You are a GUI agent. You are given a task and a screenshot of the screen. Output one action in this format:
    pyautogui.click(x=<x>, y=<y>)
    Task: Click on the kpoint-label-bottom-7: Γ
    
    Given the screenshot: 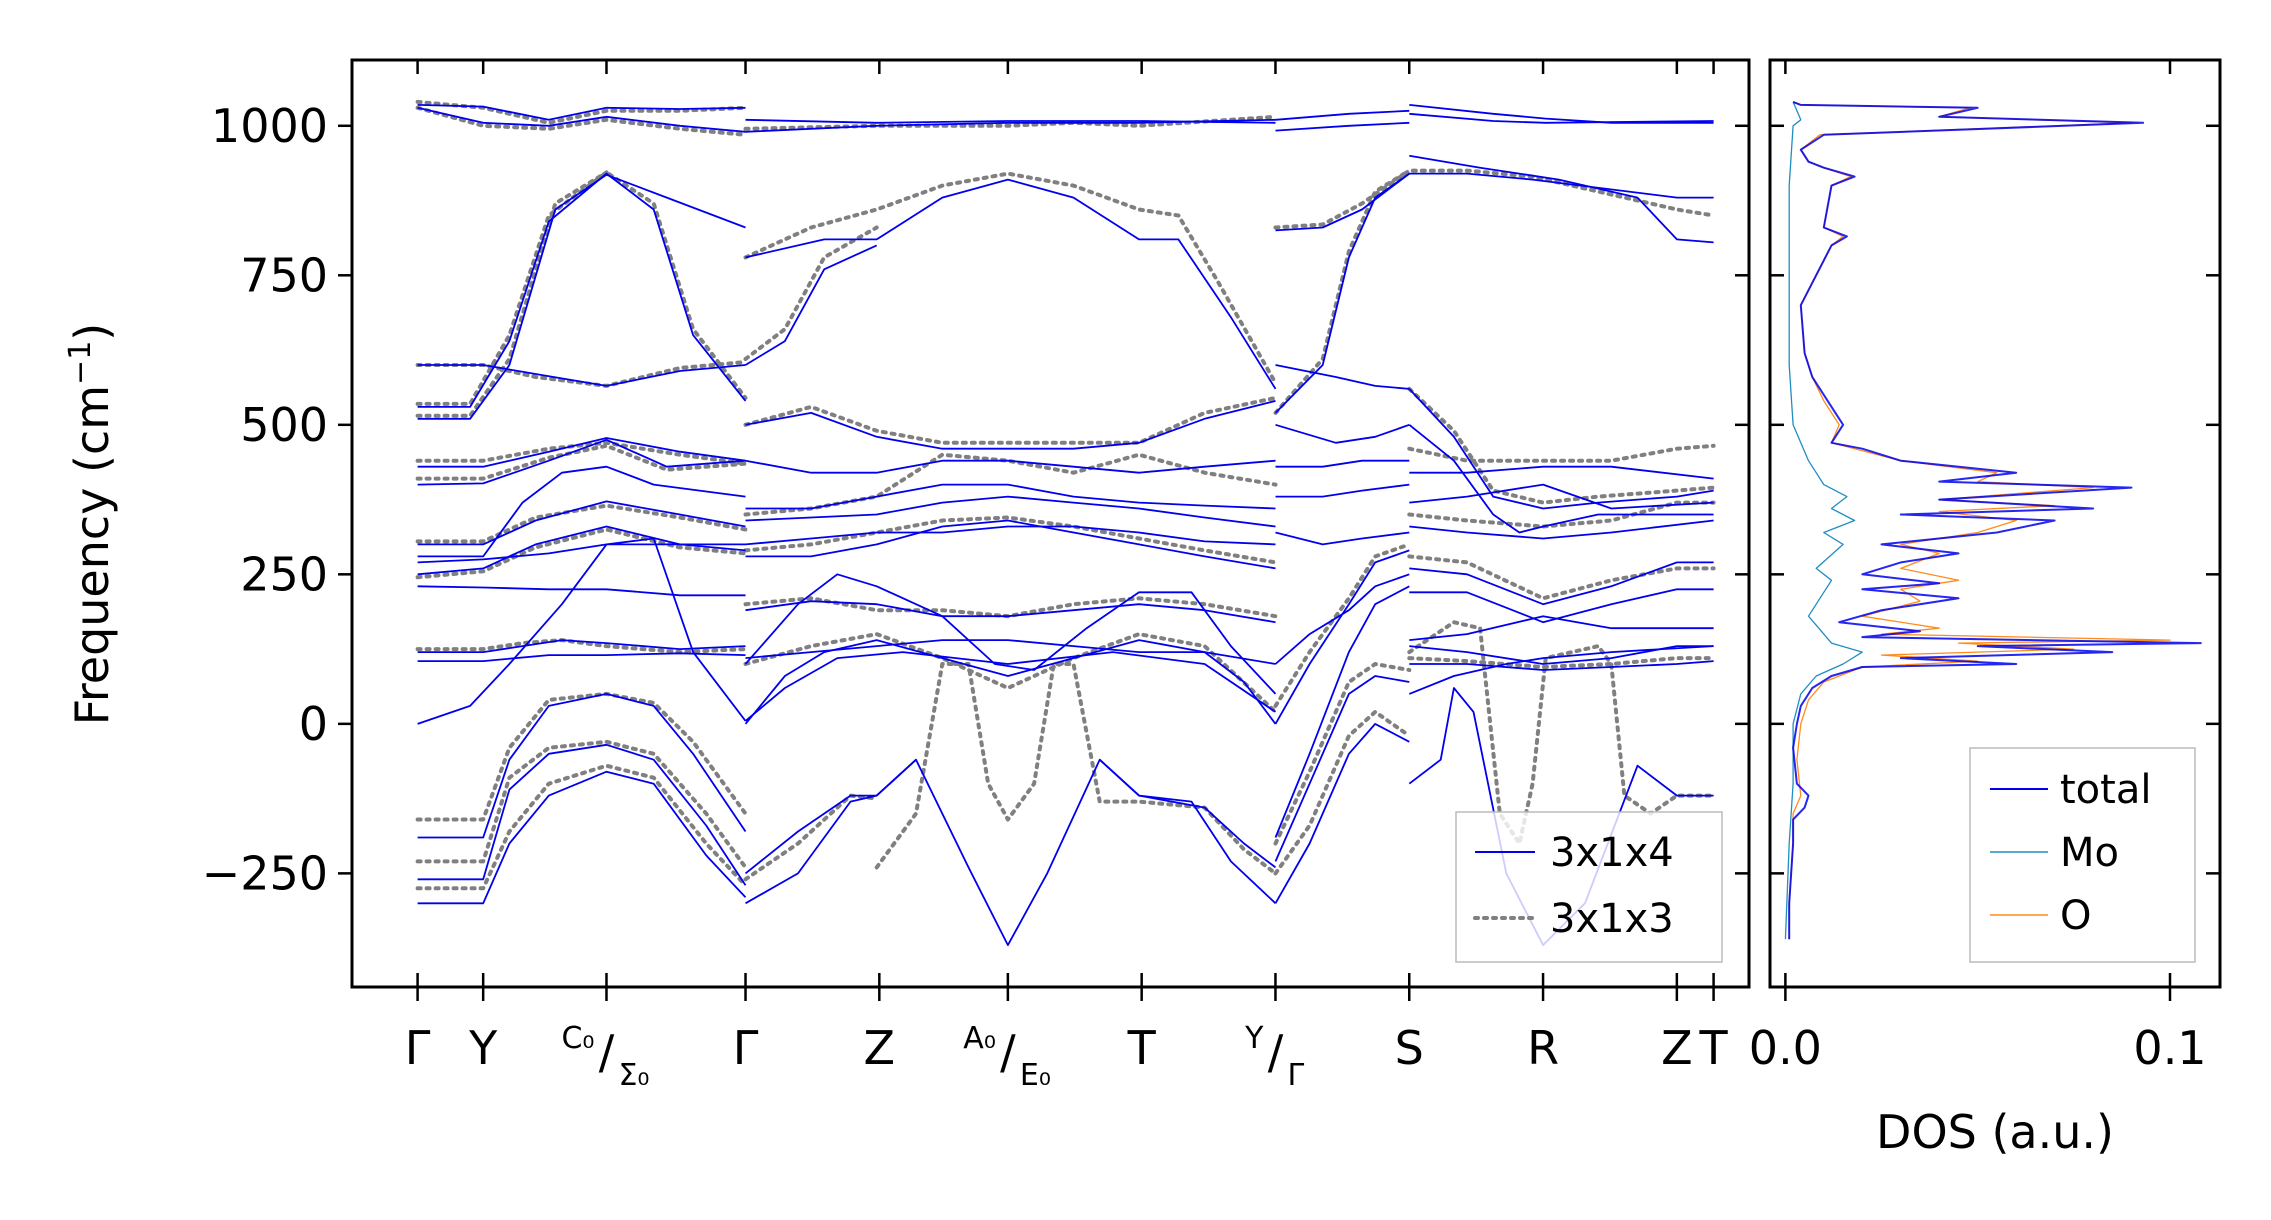 What is the action you would take?
    pyautogui.click(x=1295, y=1075)
    